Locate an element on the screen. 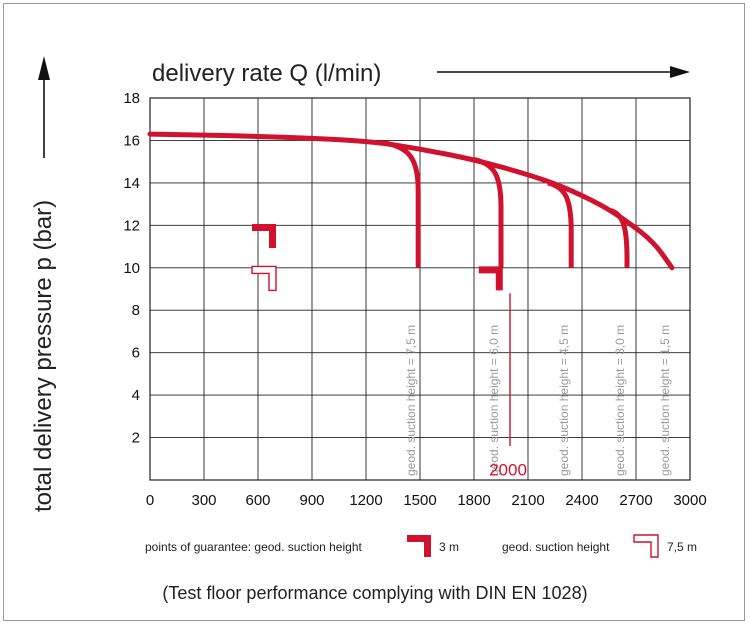 The image size is (750, 626). y-tick-label: 6 is located at coordinates (136, 353).